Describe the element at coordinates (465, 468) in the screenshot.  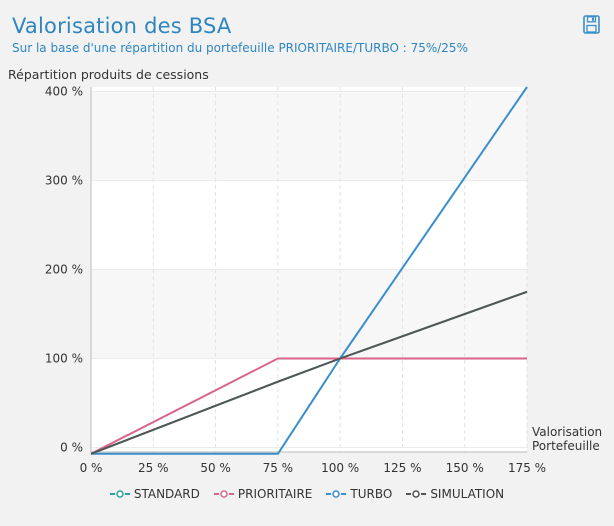
I see `x-tick-label: 150 %` at that location.